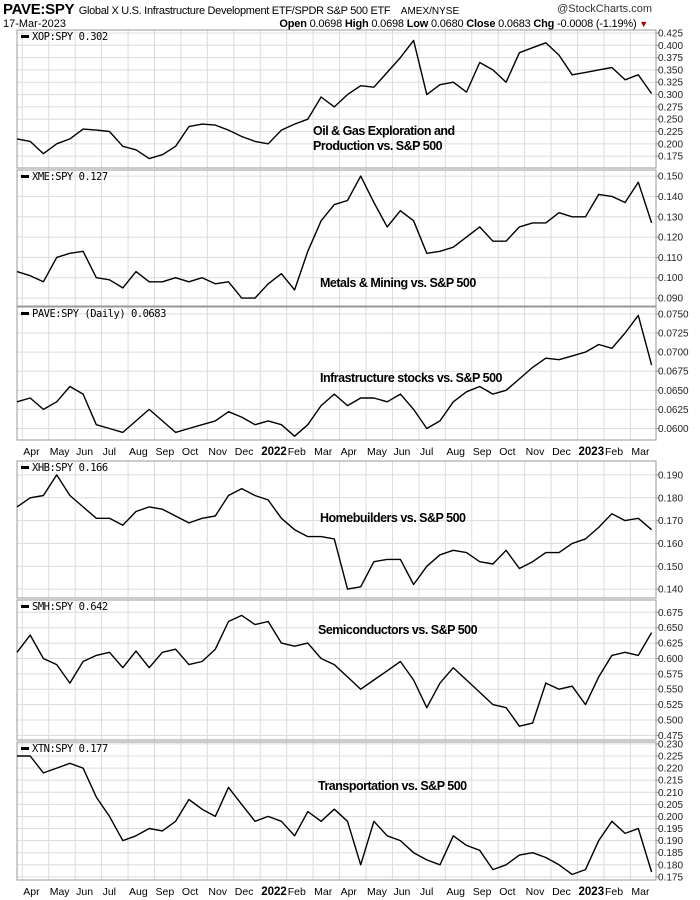 The height and width of the screenshot is (900, 700). I want to click on y-tick-label: 0.0700, so click(673, 353).